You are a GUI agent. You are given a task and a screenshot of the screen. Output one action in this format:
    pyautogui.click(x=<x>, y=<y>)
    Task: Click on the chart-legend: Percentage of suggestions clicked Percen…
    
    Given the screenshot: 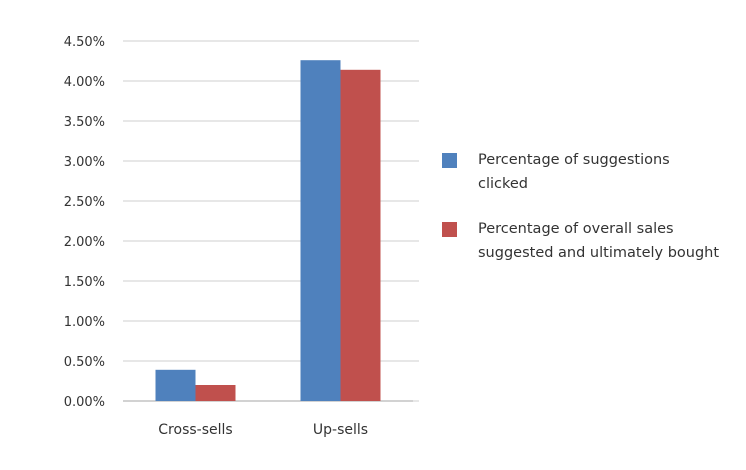 What is the action you would take?
    pyautogui.click(x=582, y=217)
    